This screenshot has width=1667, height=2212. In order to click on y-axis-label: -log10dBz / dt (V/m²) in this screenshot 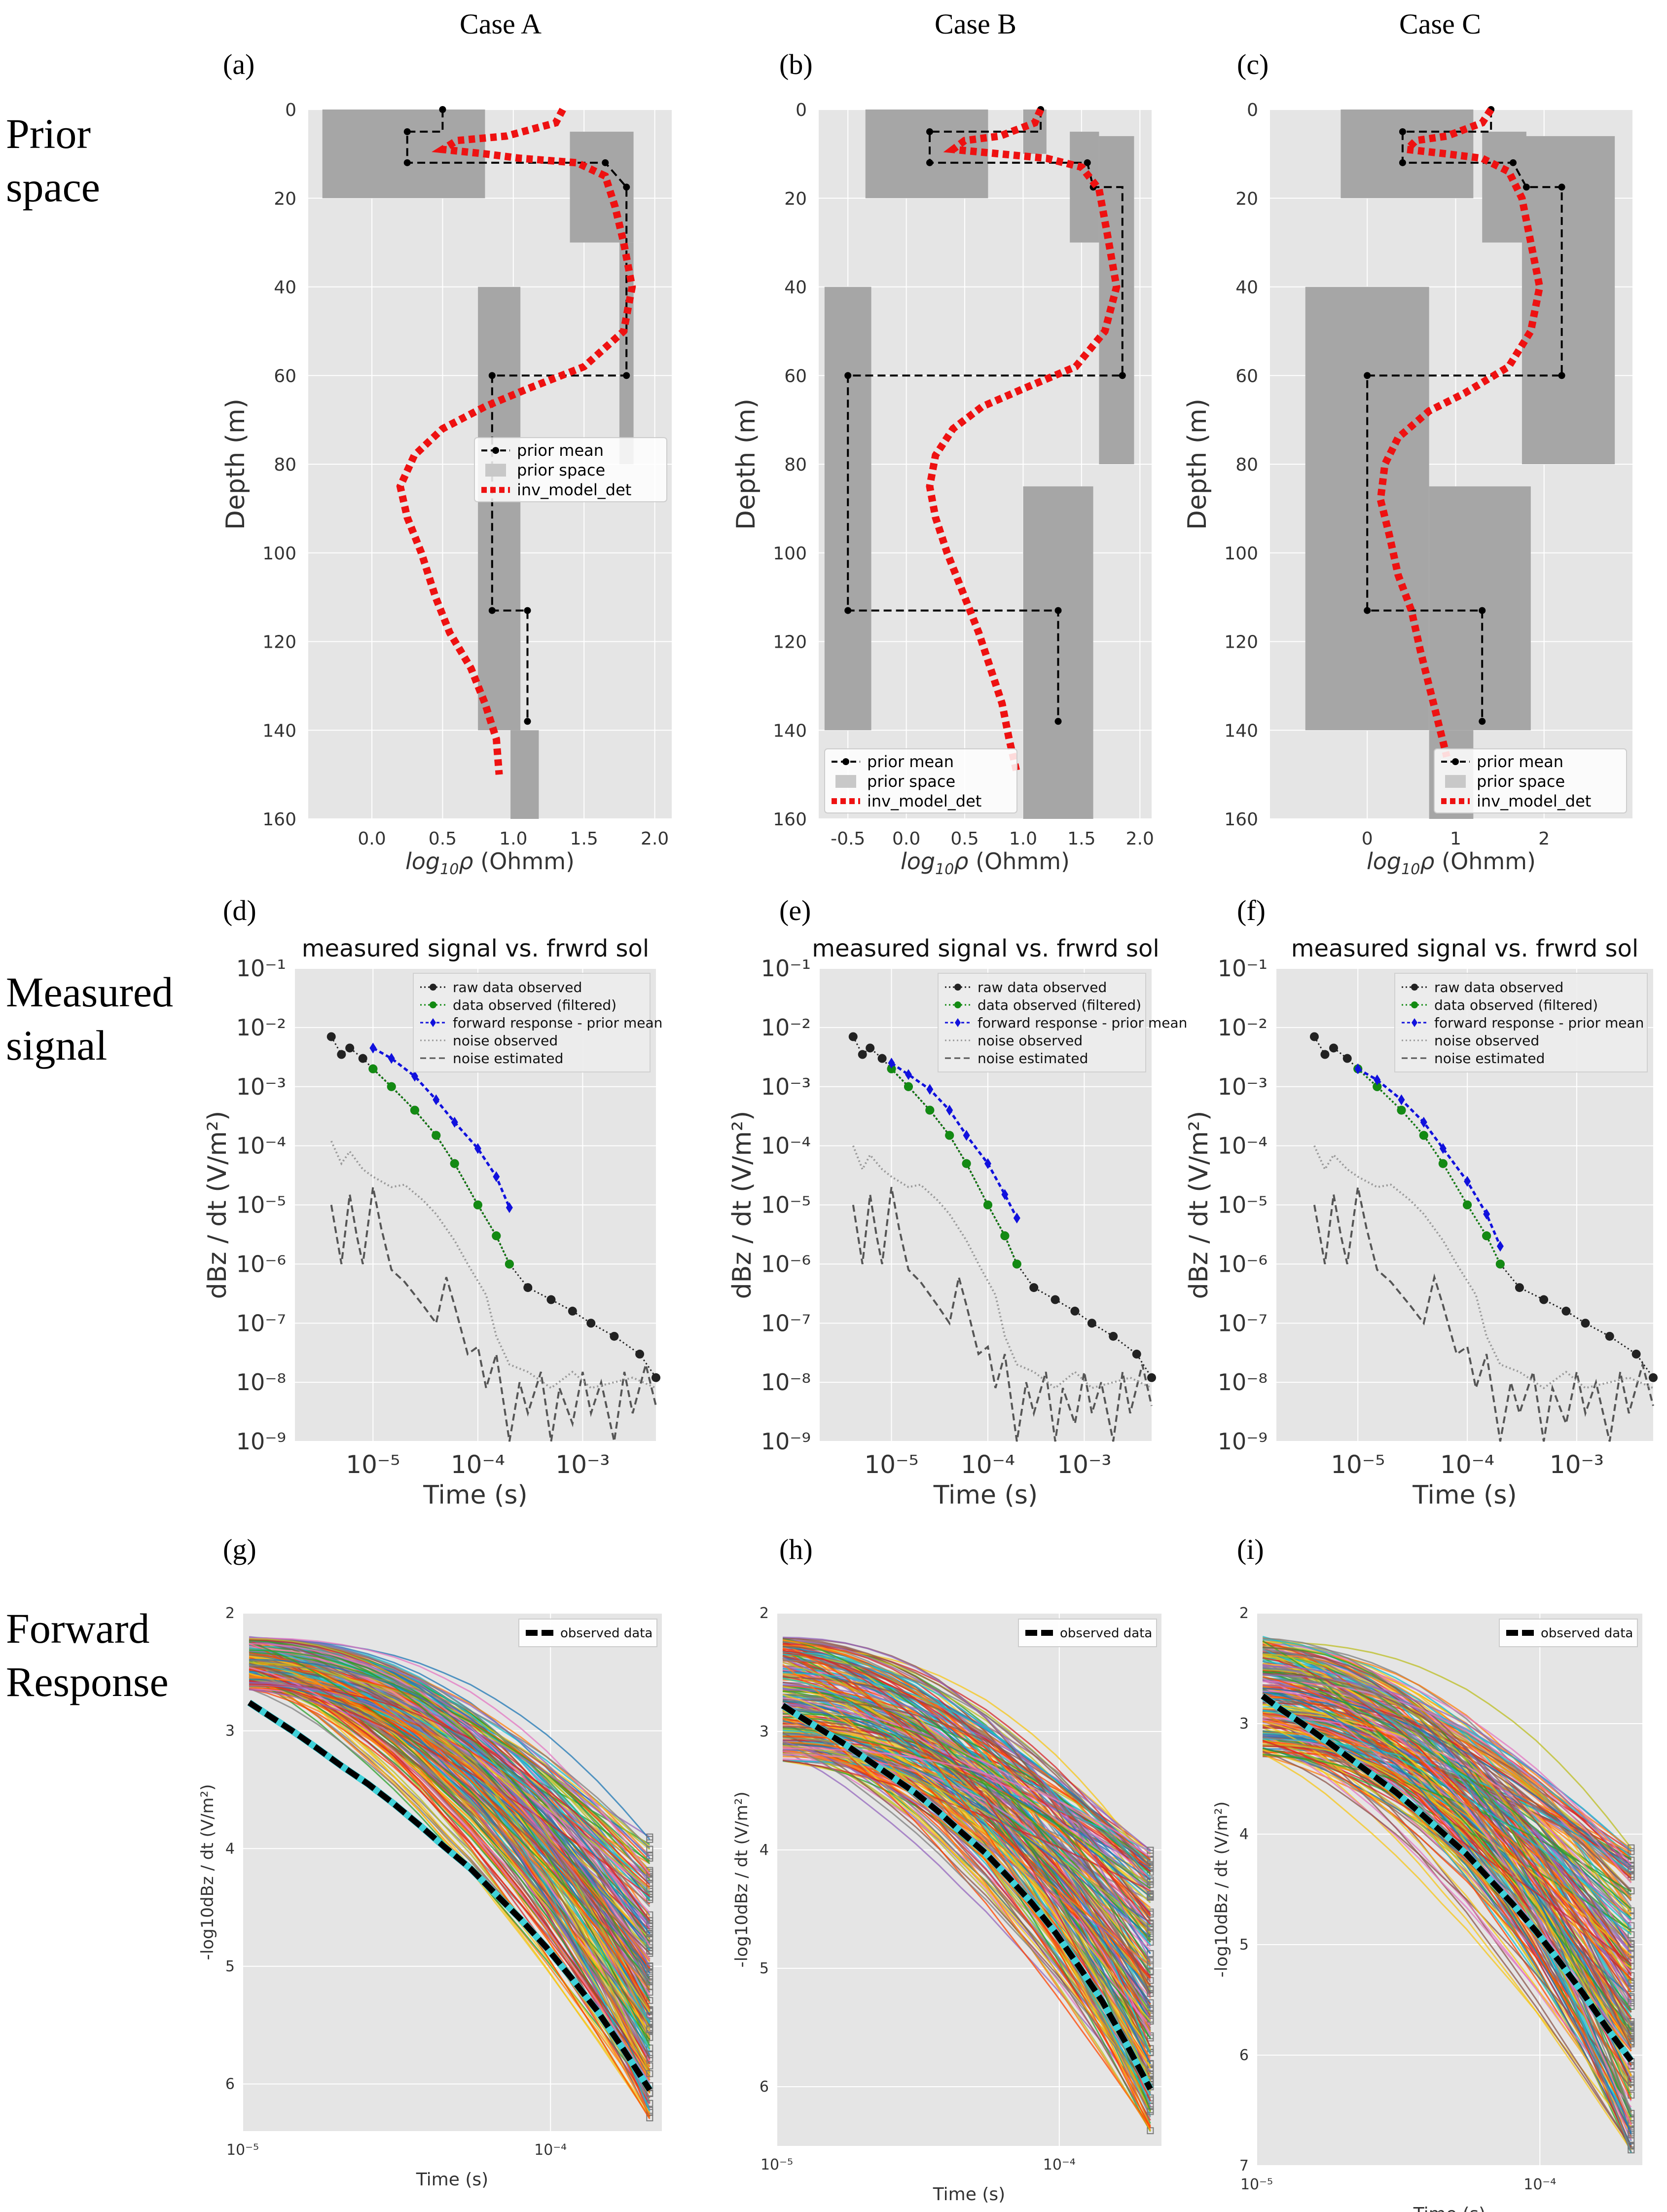, I will do `click(1222, 1890)`.